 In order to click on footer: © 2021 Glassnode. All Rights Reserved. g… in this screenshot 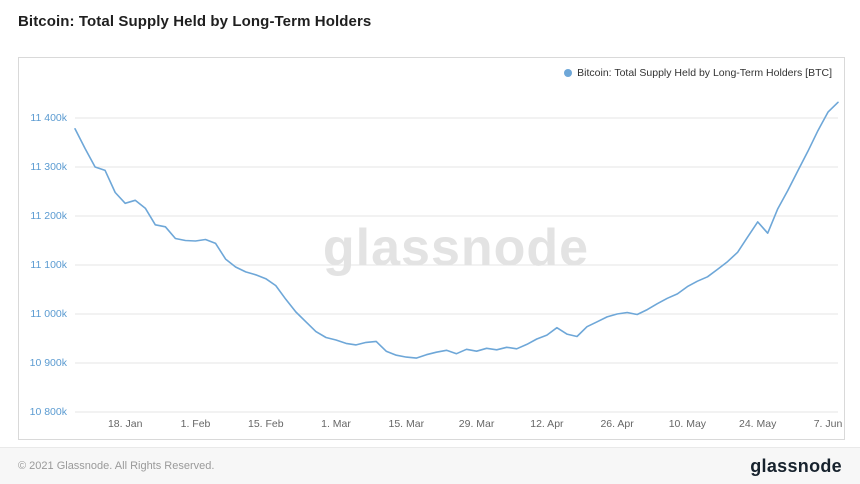, I will do `click(430, 465)`.